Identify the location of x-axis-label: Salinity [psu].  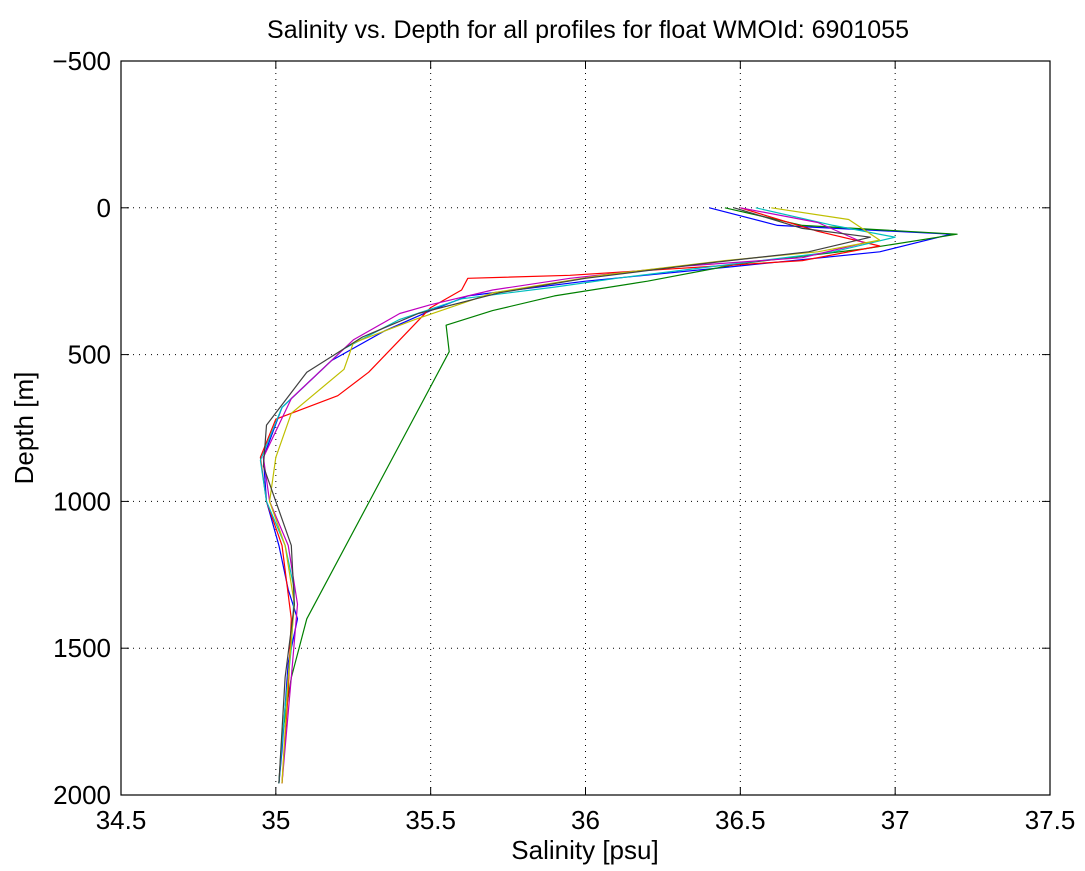
(584, 850).